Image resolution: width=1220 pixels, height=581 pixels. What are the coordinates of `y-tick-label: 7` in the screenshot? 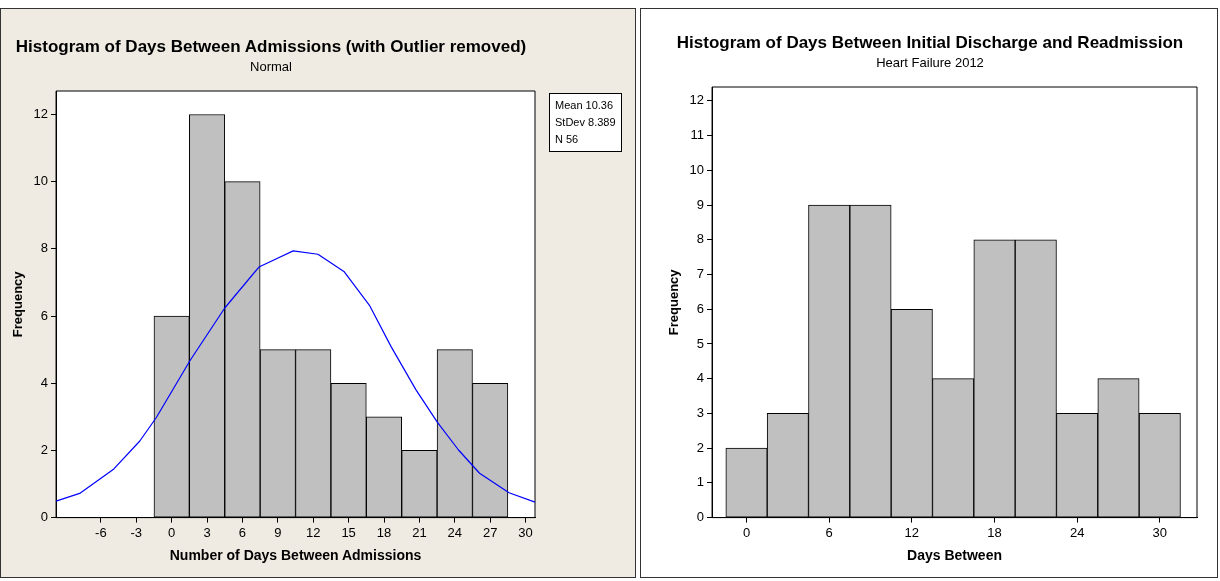 It's located at (700, 274).